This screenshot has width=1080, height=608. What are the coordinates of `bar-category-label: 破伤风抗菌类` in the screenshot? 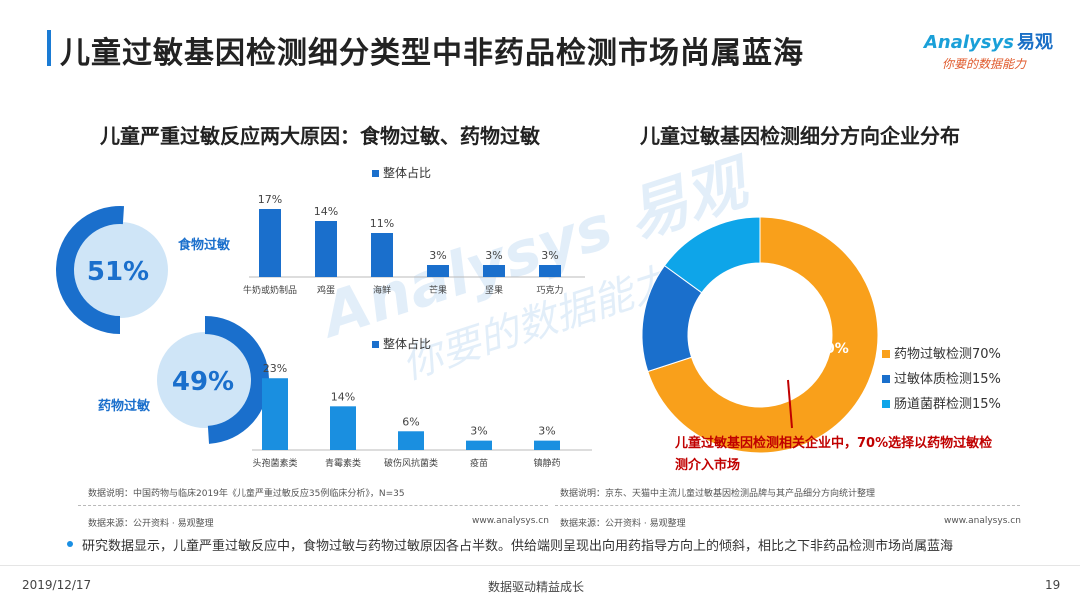 It's located at (411, 463).